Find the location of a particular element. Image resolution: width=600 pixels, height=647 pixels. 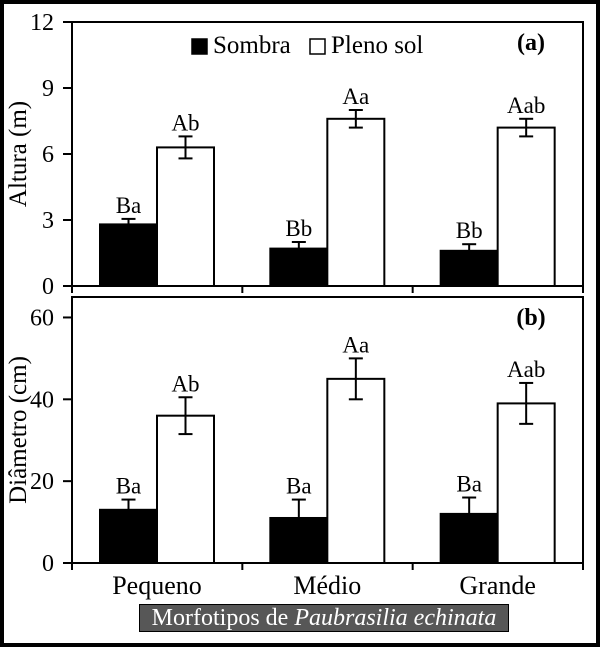

x-axis-title-box: Morfotipos de Paubrasilia echinata is located at coordinates (324, 618).